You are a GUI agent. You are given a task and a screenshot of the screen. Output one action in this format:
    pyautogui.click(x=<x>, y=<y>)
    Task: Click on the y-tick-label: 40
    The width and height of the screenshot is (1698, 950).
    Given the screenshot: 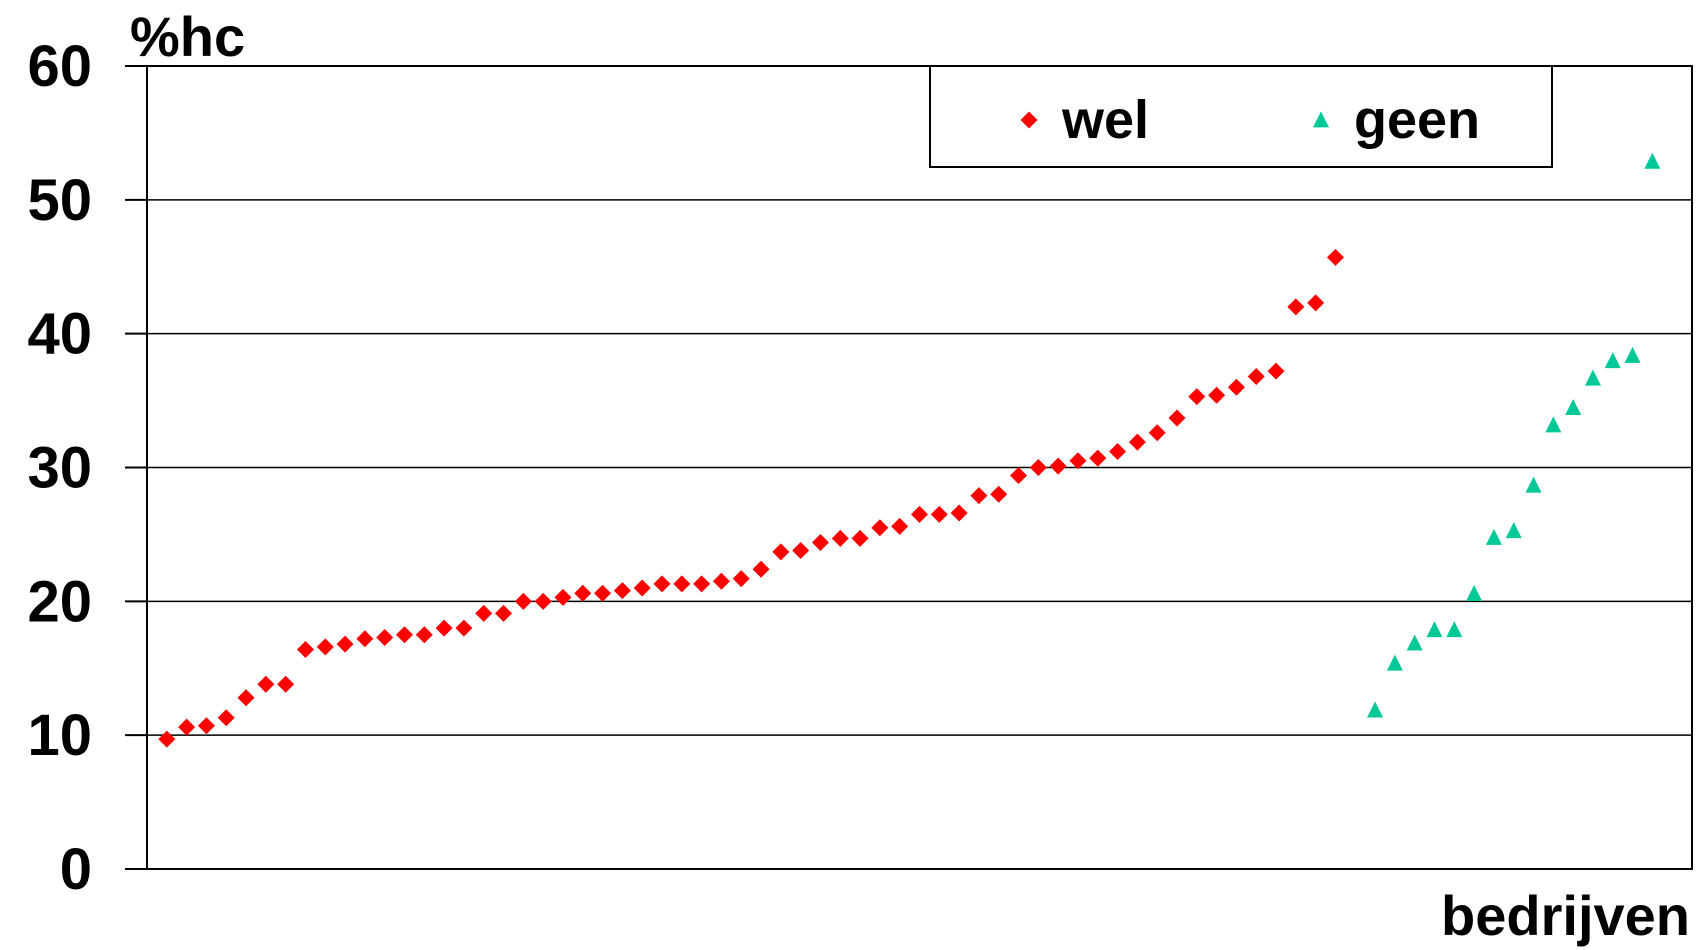 What is the action you would take?
    pyautogui.click(x=59, y=334)
    